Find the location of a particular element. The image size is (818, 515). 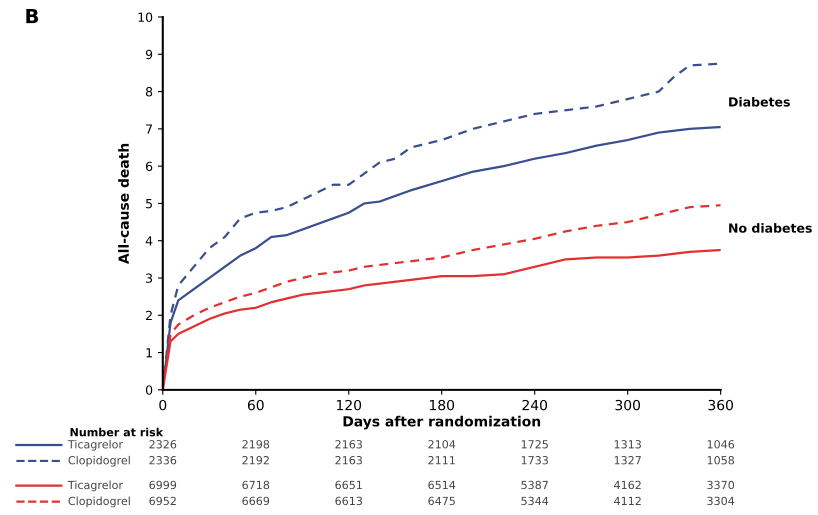

text: 6613 is located at coordinates (348, 501).